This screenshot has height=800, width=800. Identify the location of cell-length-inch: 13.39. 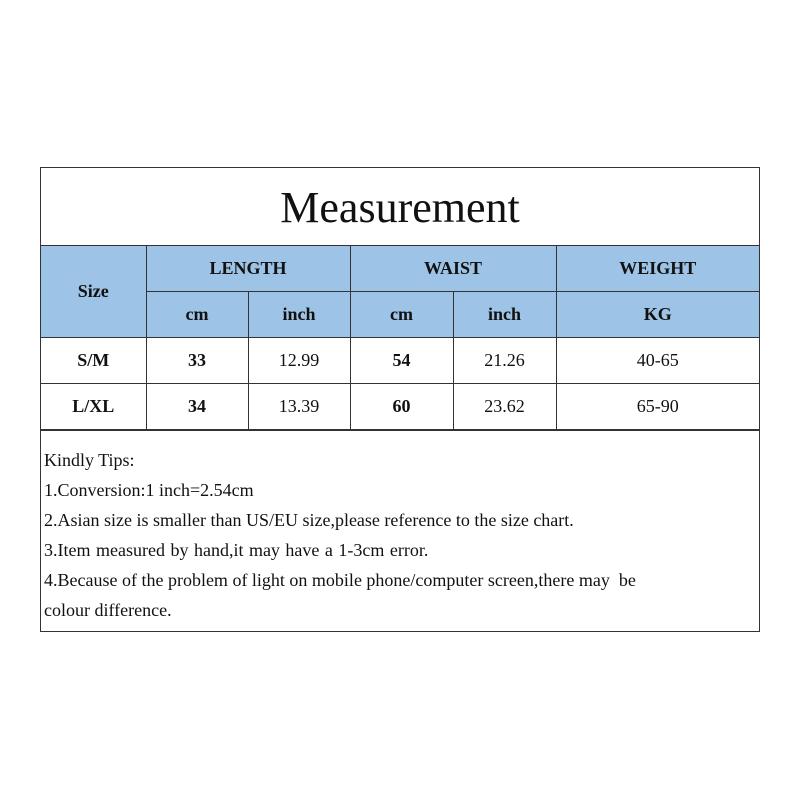
(299, 406).